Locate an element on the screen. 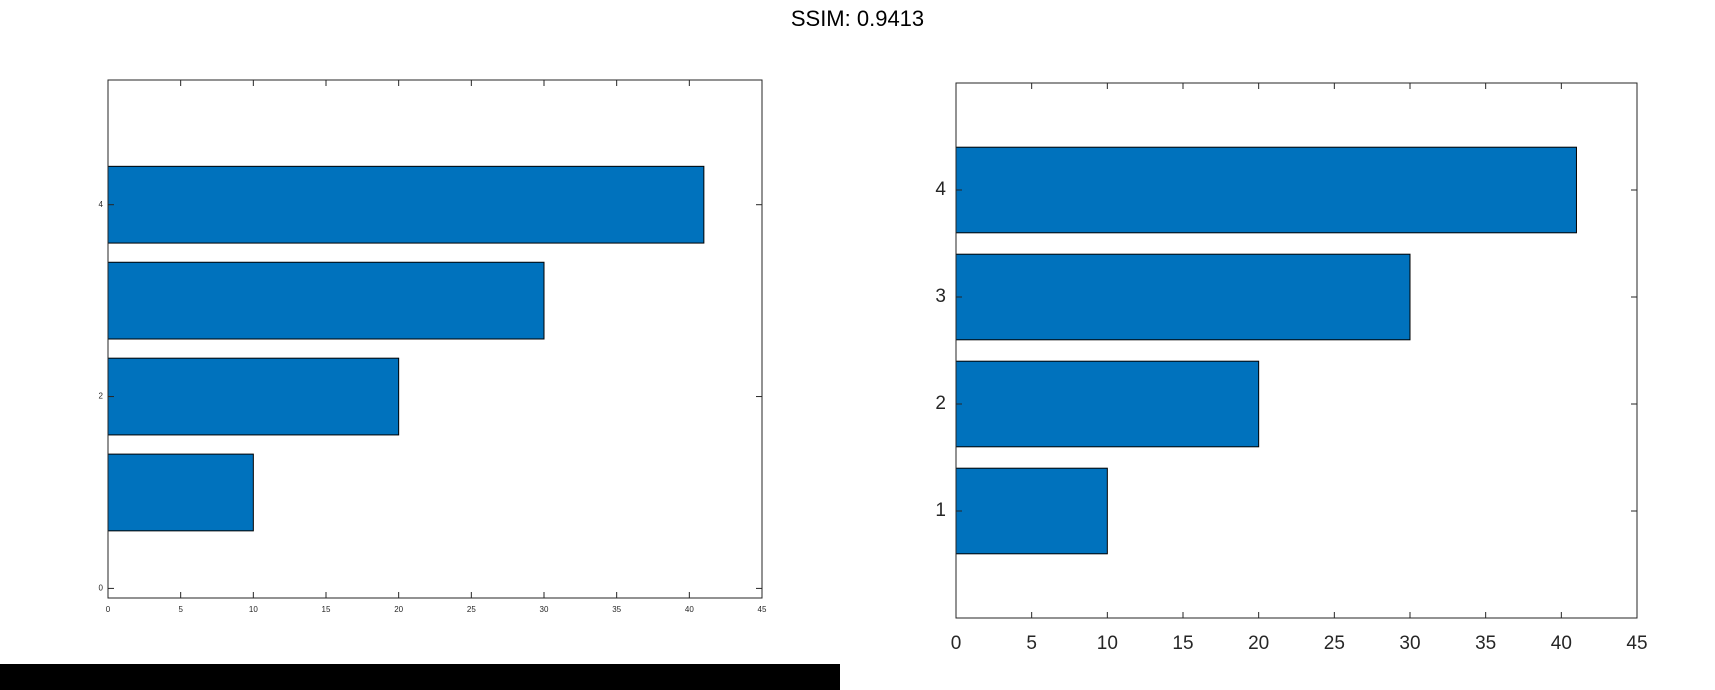 This screenshot has height=690, width=1715. black-band is located at coordinates (420, 677).